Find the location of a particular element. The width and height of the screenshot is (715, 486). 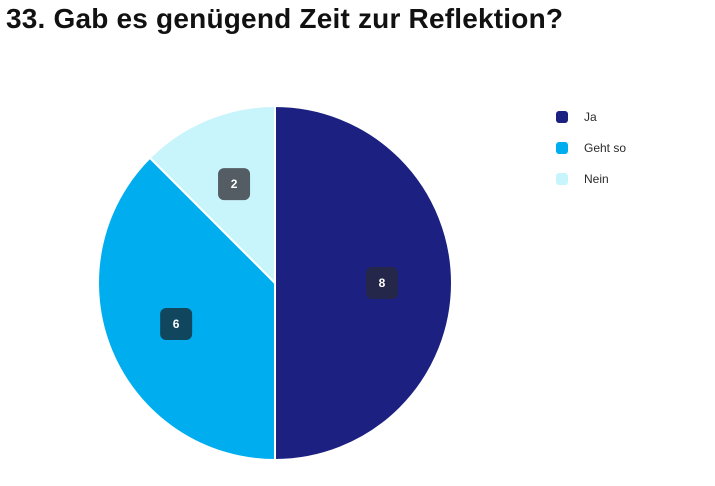

legend-item-geht-so: Geht so is located at coordinates (591, 147).